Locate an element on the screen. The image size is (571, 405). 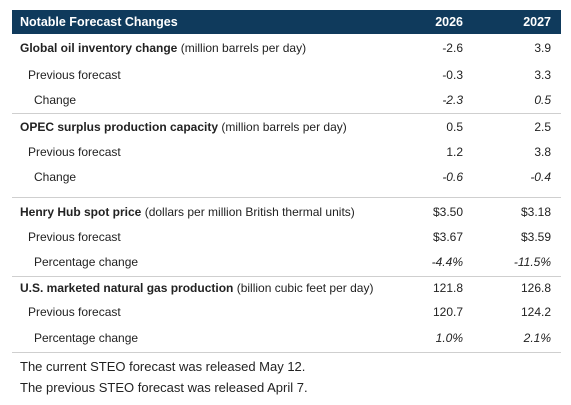
value: -0.3 is located at coordinates (452, 75).